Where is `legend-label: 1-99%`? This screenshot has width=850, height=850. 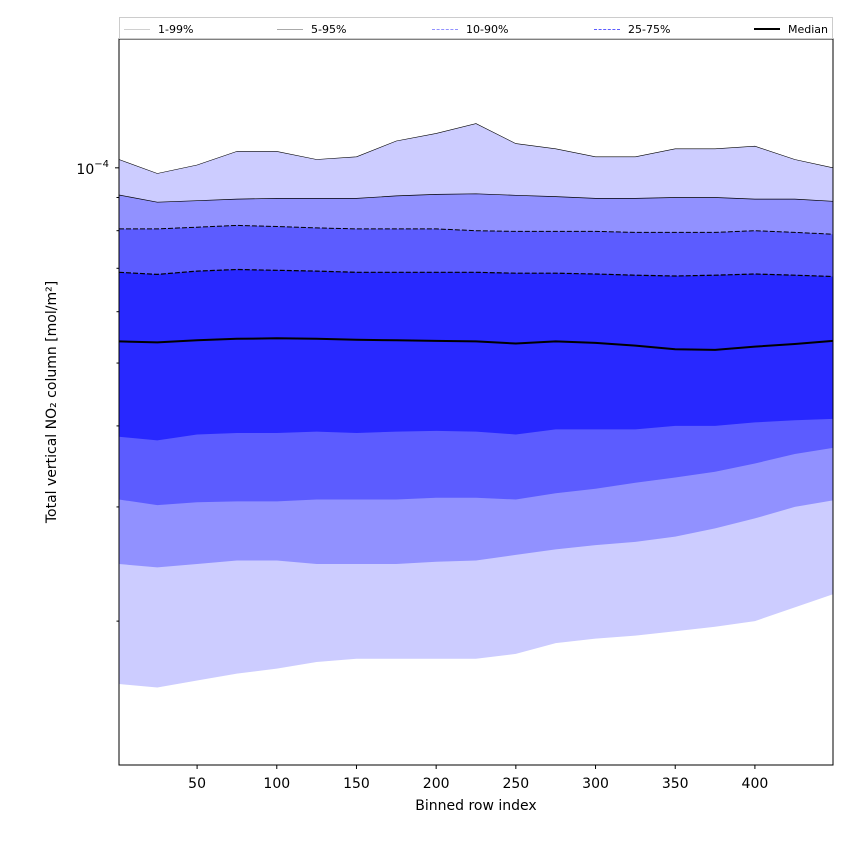 legend-label: 1-99% is located at coordinates (176, 29).